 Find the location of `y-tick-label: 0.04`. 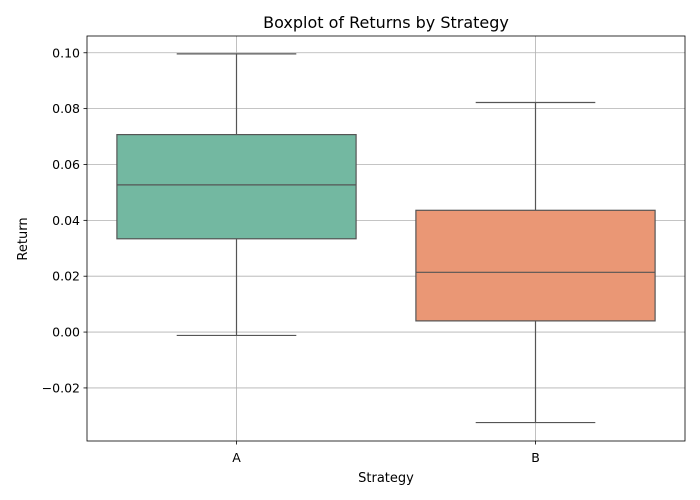

y-tick-label: 0.04 is located at coordinates (66, 220).